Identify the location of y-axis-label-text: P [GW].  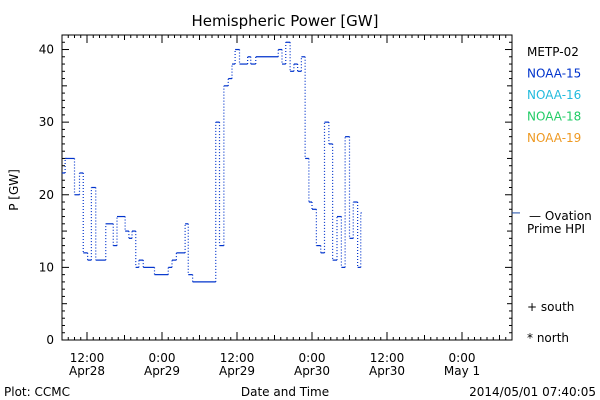
(14, 190).